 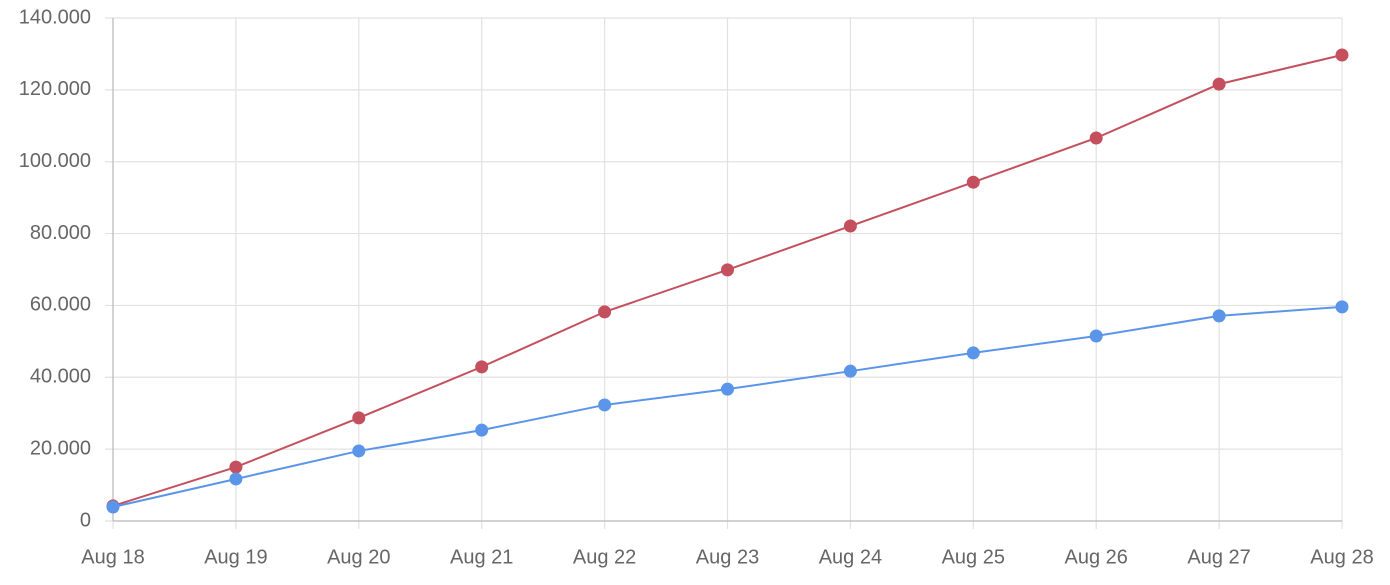 What do you see at coordinates (481, 557) in the screenshot?
I see `x-tick-label: Aug 21` at bounding box center [481, 557].